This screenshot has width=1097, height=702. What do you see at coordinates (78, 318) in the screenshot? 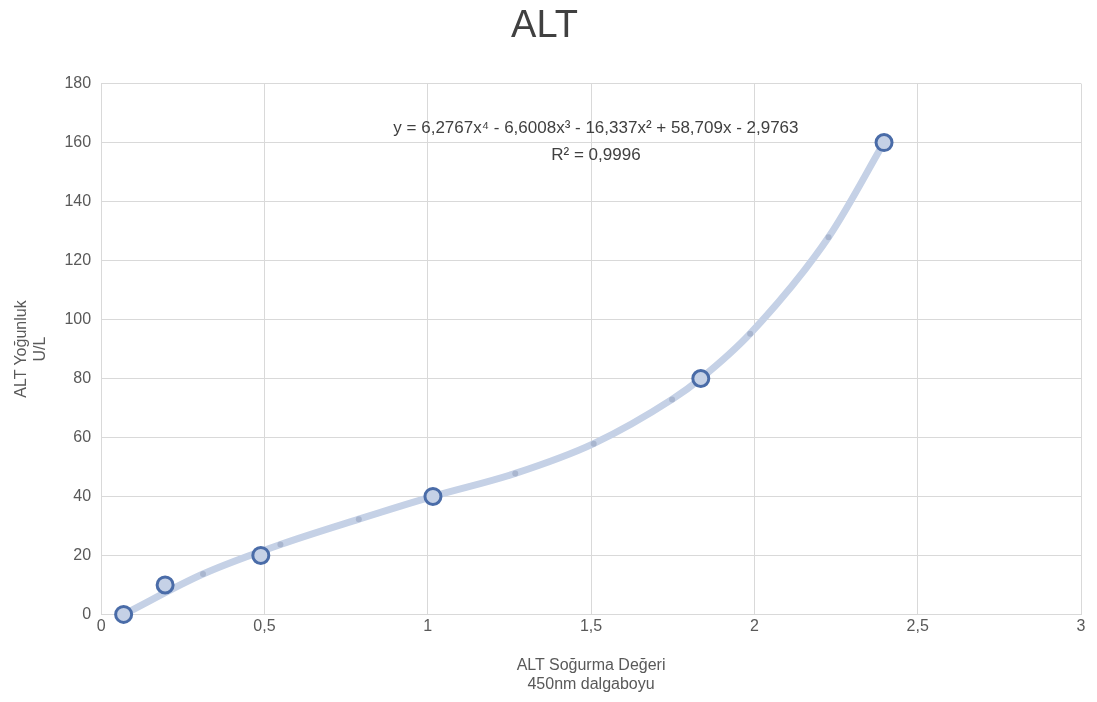
I see `y-tick-label: 100` at bounding box center [78, 318].